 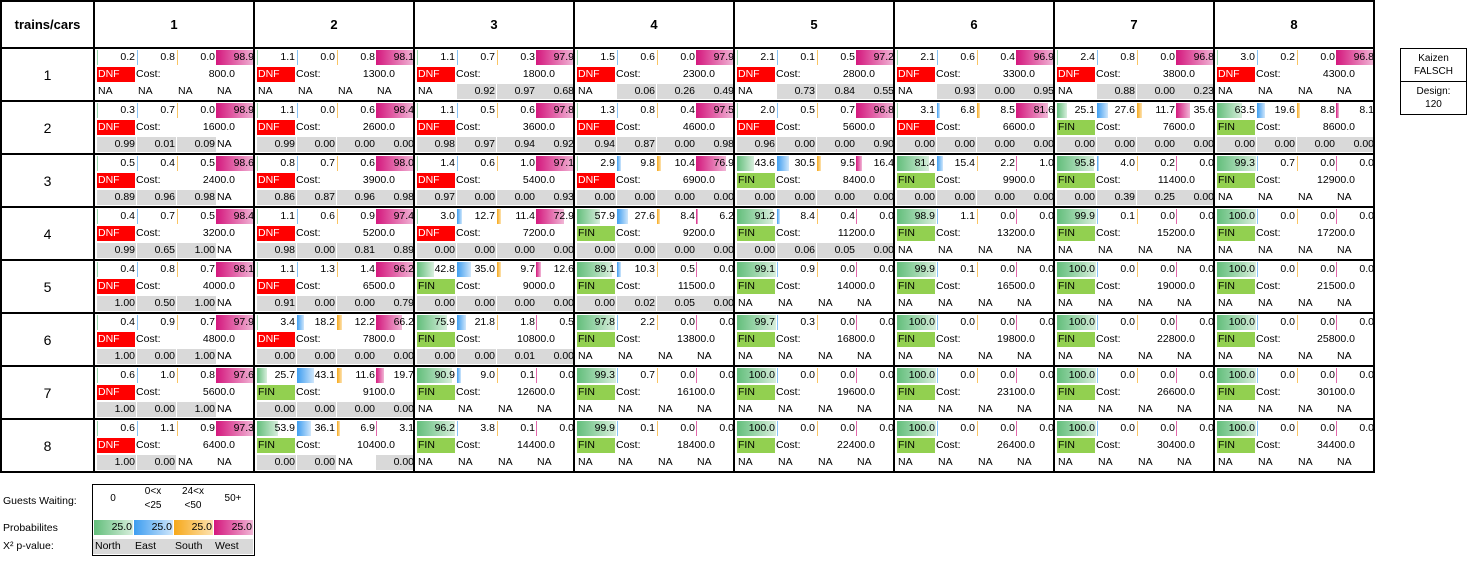 I want to click on prob-text: 75.9, so click(x=444, y=322).